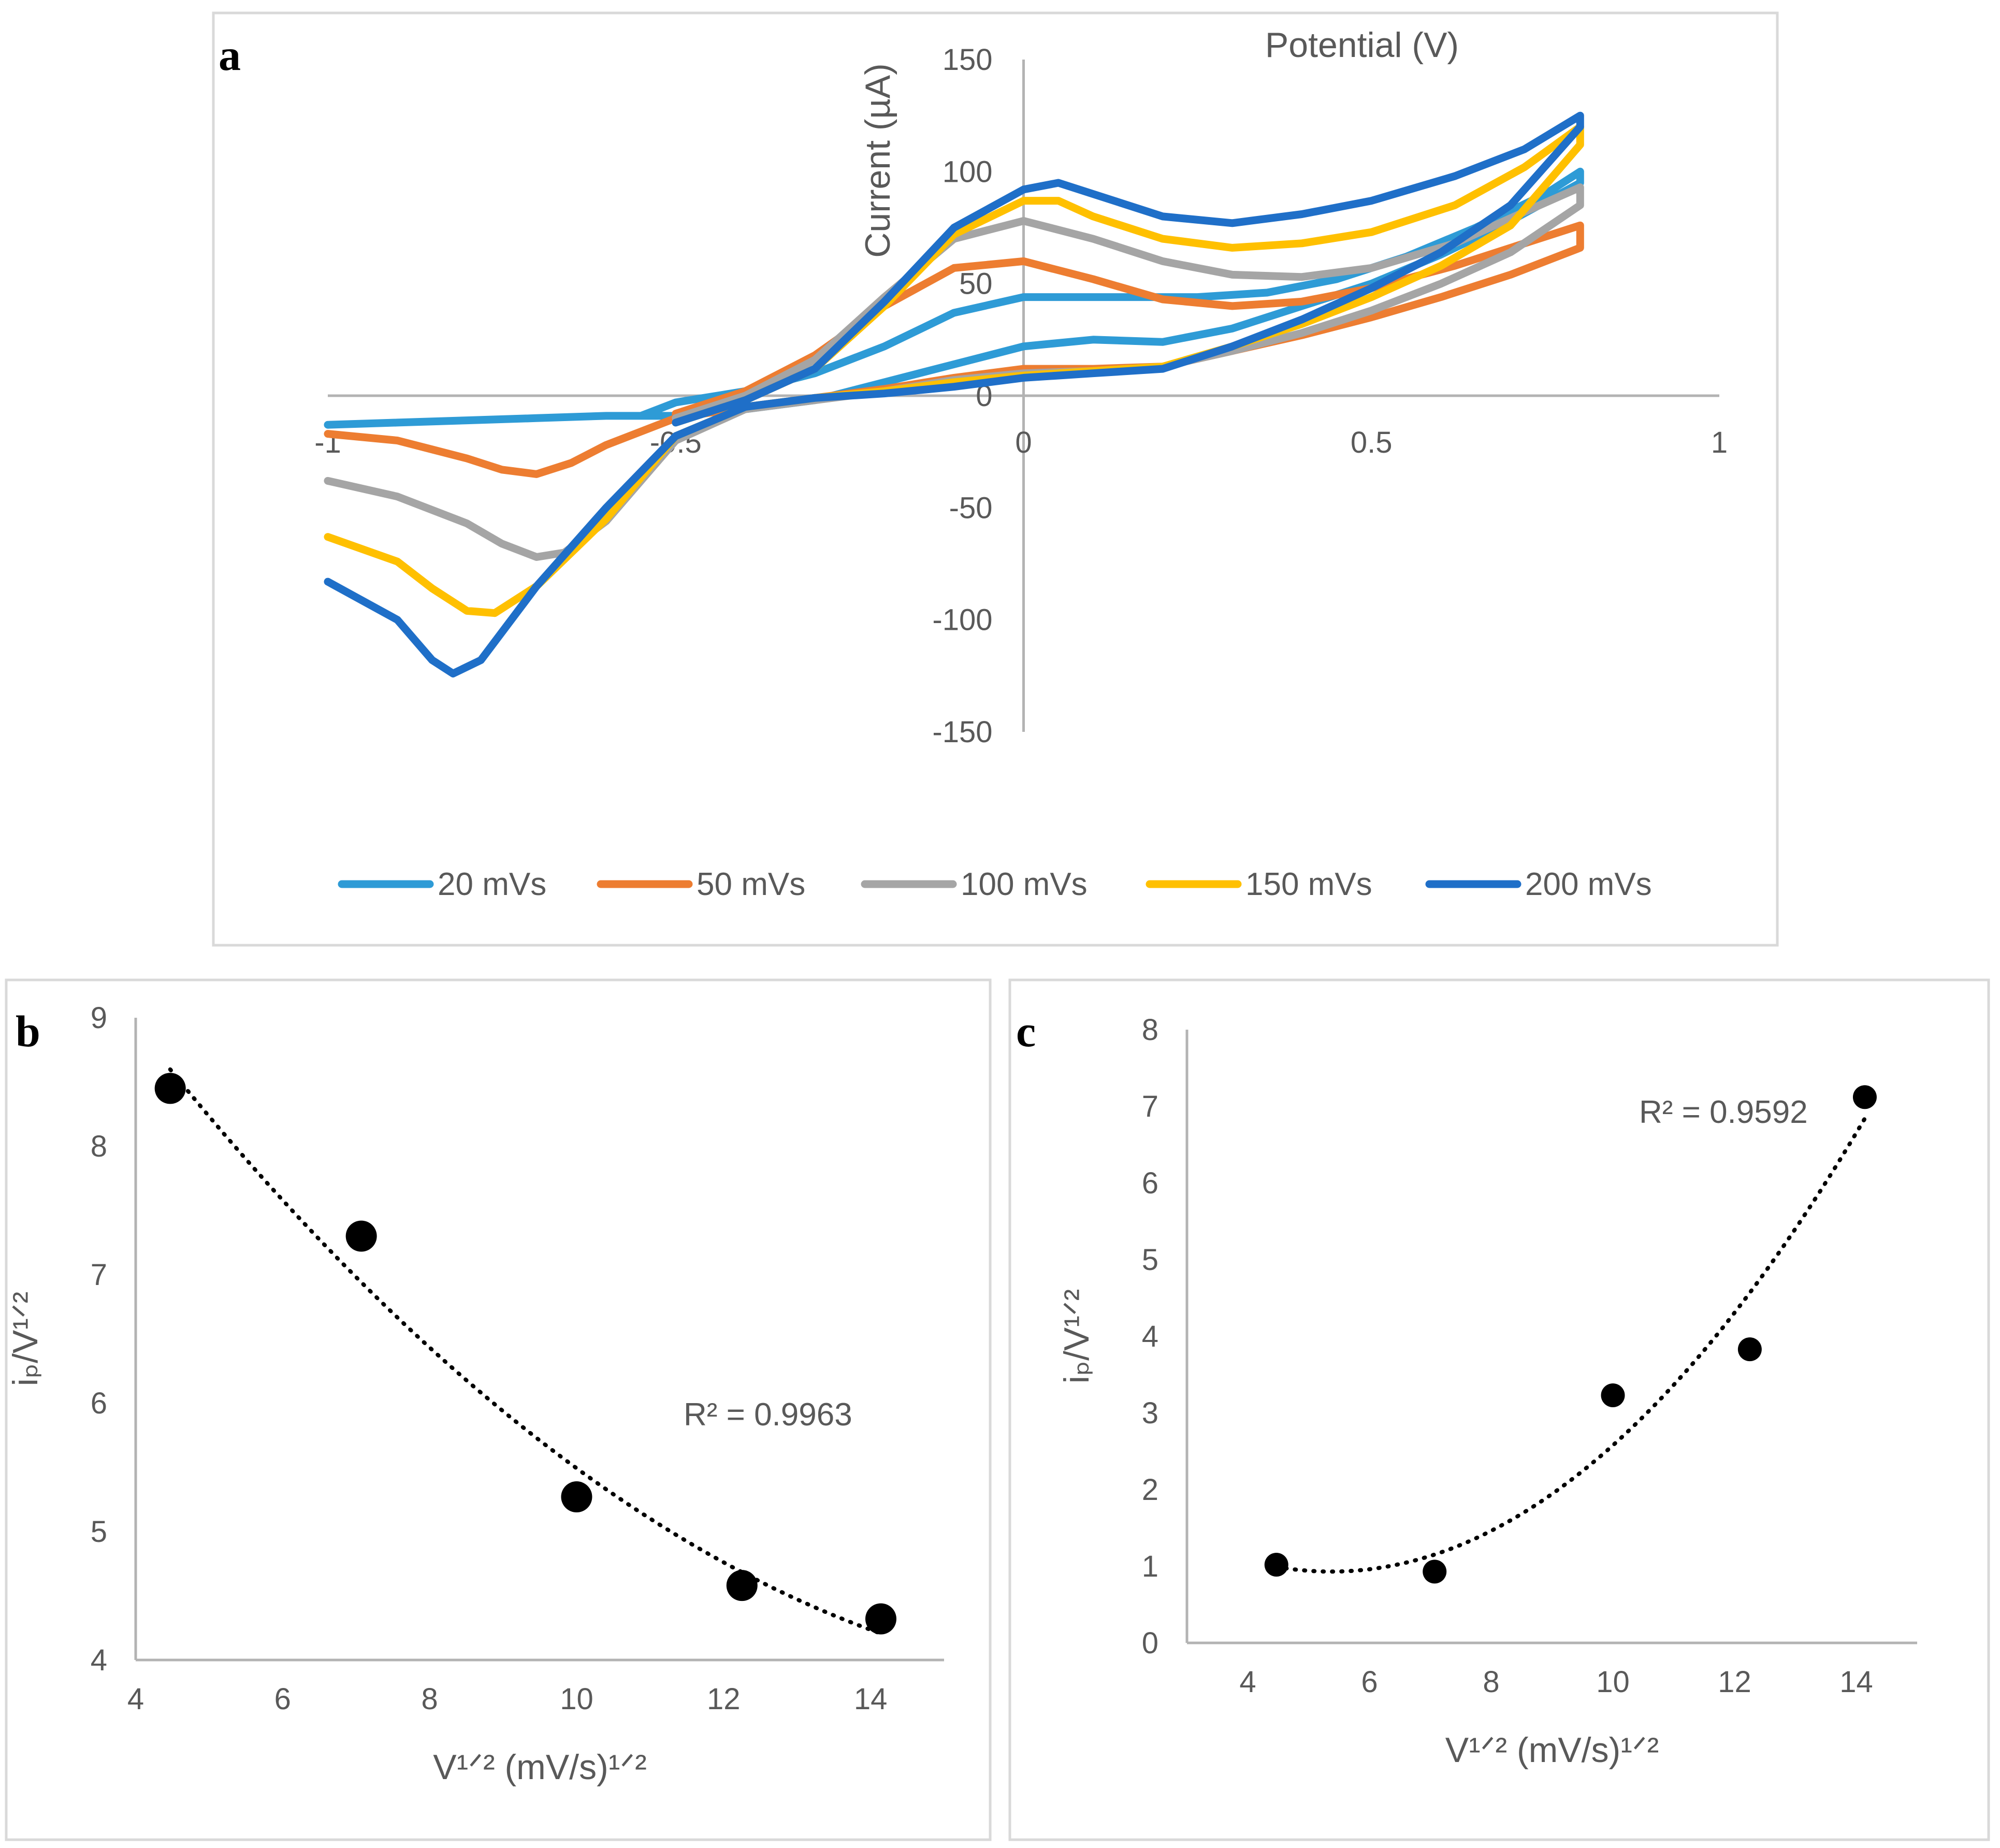 The width and height of the screenshot is (2000, 1848). I want to click on panel-a-y-axis-title: Current (µA), so click(877, 160).